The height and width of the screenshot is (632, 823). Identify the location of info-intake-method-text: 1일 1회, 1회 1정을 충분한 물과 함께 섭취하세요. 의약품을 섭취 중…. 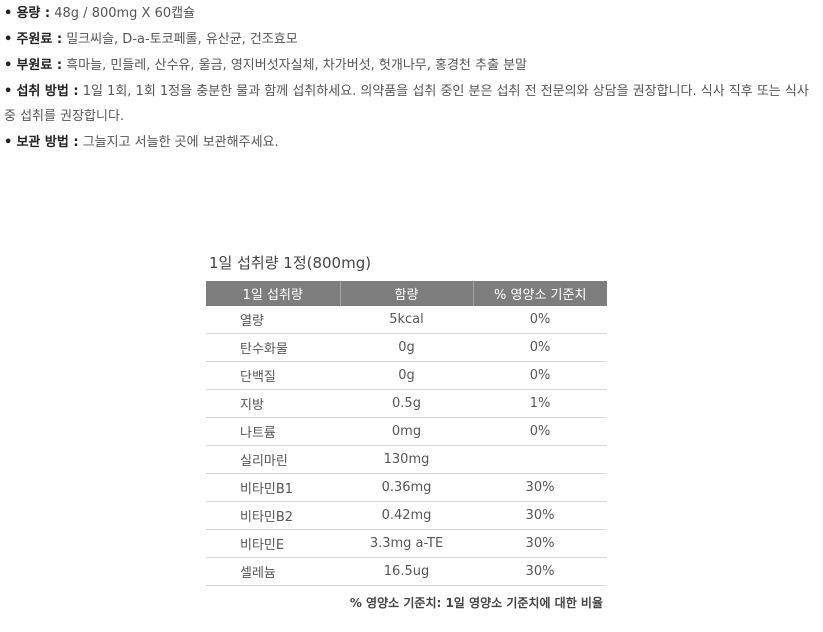
(406, 104).